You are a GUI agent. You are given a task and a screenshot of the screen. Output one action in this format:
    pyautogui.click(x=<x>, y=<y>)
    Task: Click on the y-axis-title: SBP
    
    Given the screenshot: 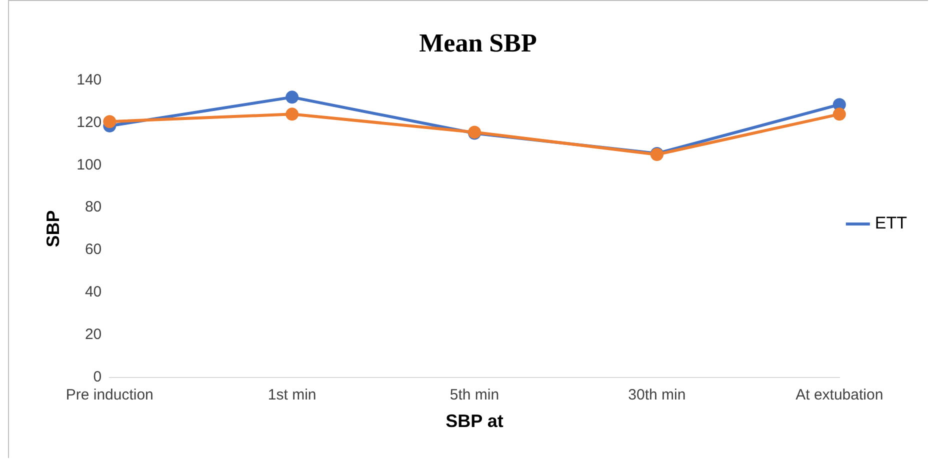 What is the action you would take?
    pyautogui.click(x=52, y=229)
    